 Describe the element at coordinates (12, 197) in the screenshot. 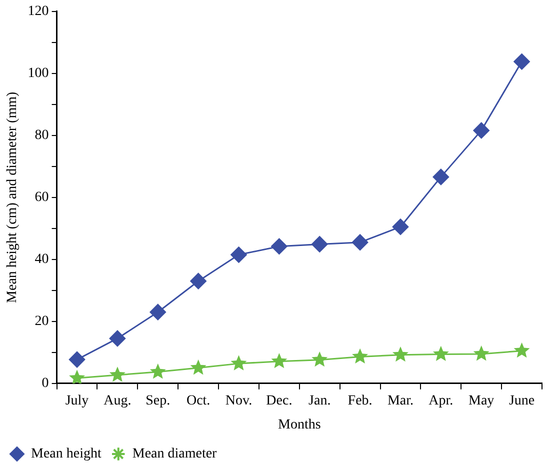

I see `y-axis-title: Mean height (cm) and diameter (mm)` at that location.